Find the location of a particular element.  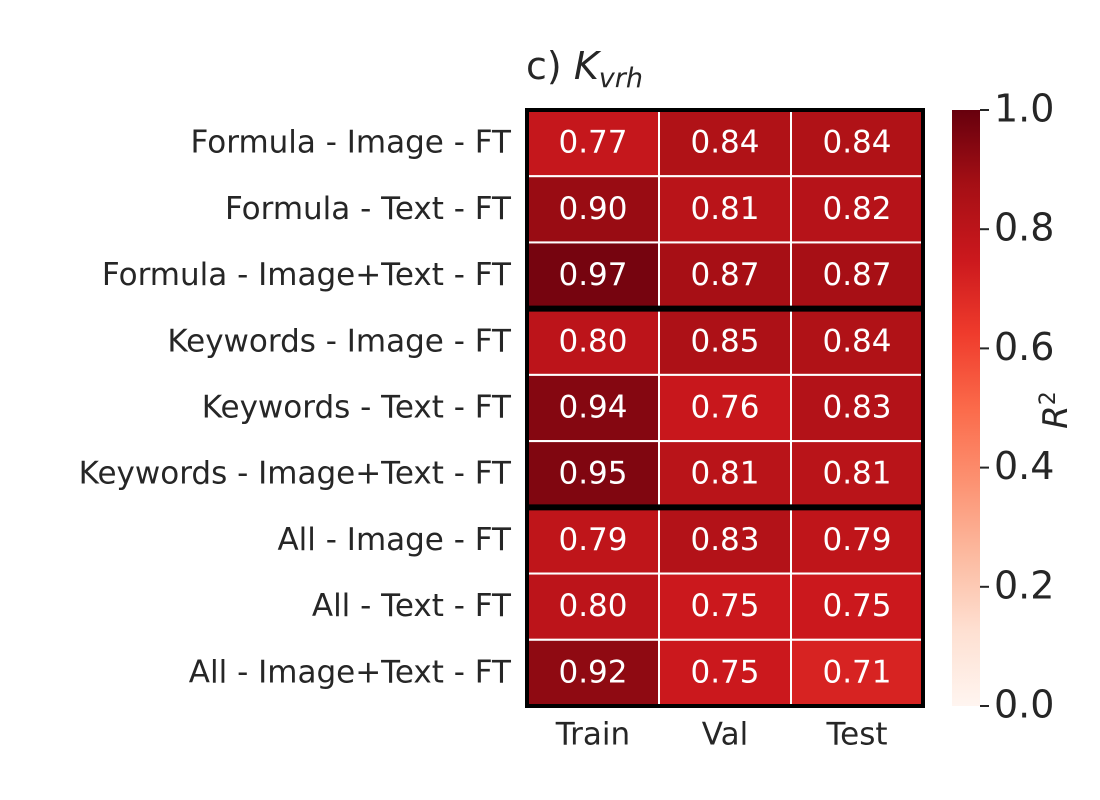

colorbar is located at coordinates (966, 408).